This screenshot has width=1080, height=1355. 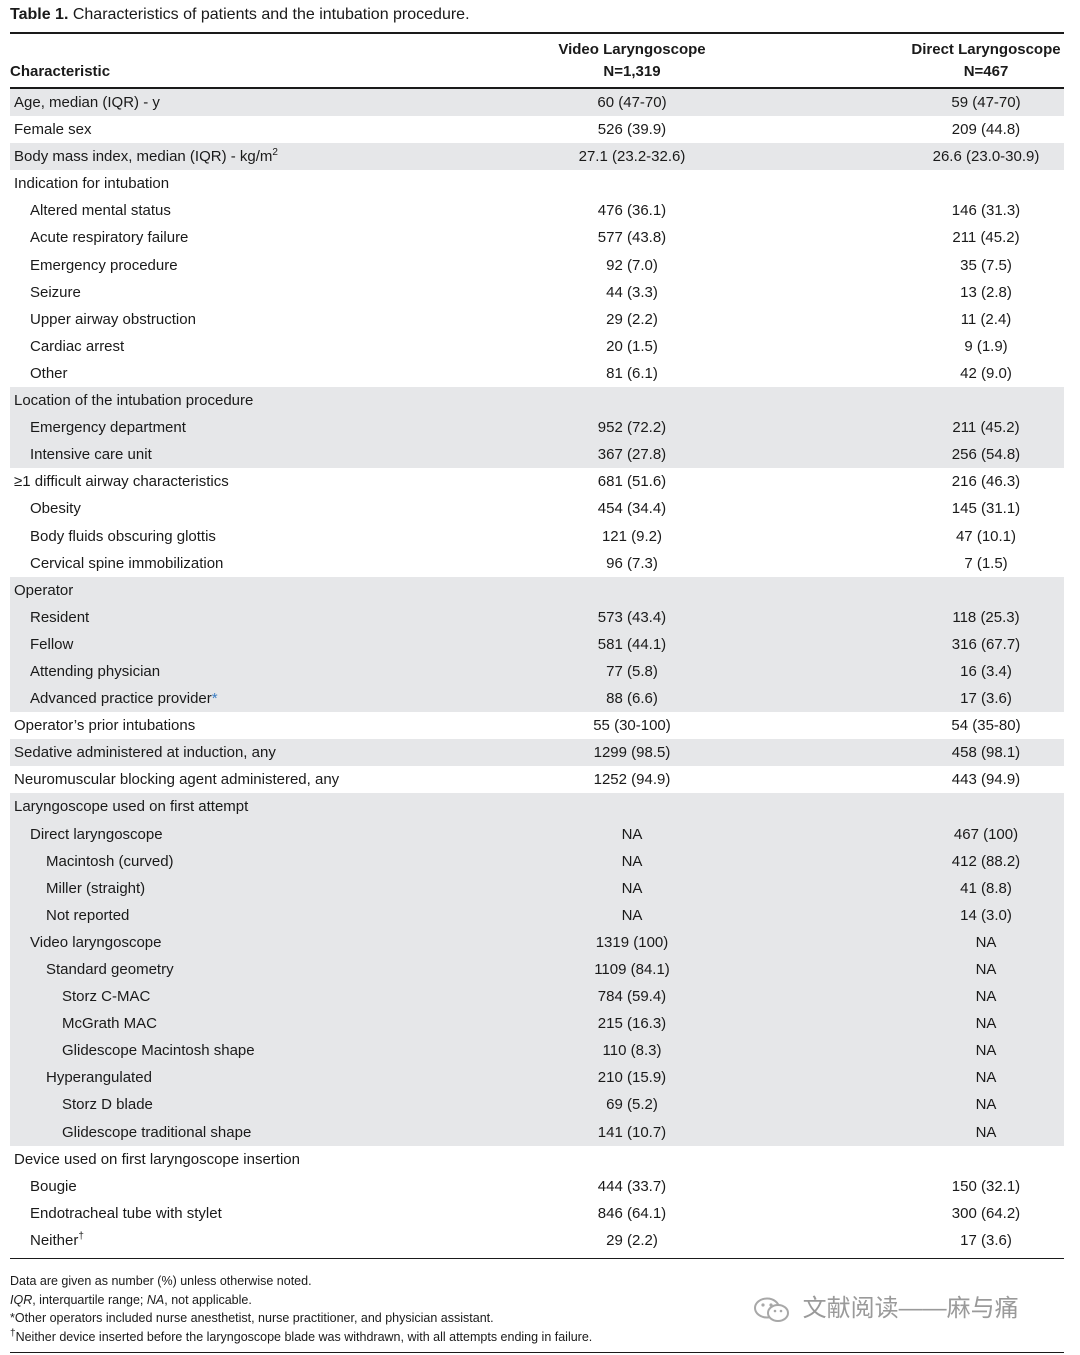 I want to click on cell-video-laryngoscope: 444 (33.7), so click(x=632, y=1186).